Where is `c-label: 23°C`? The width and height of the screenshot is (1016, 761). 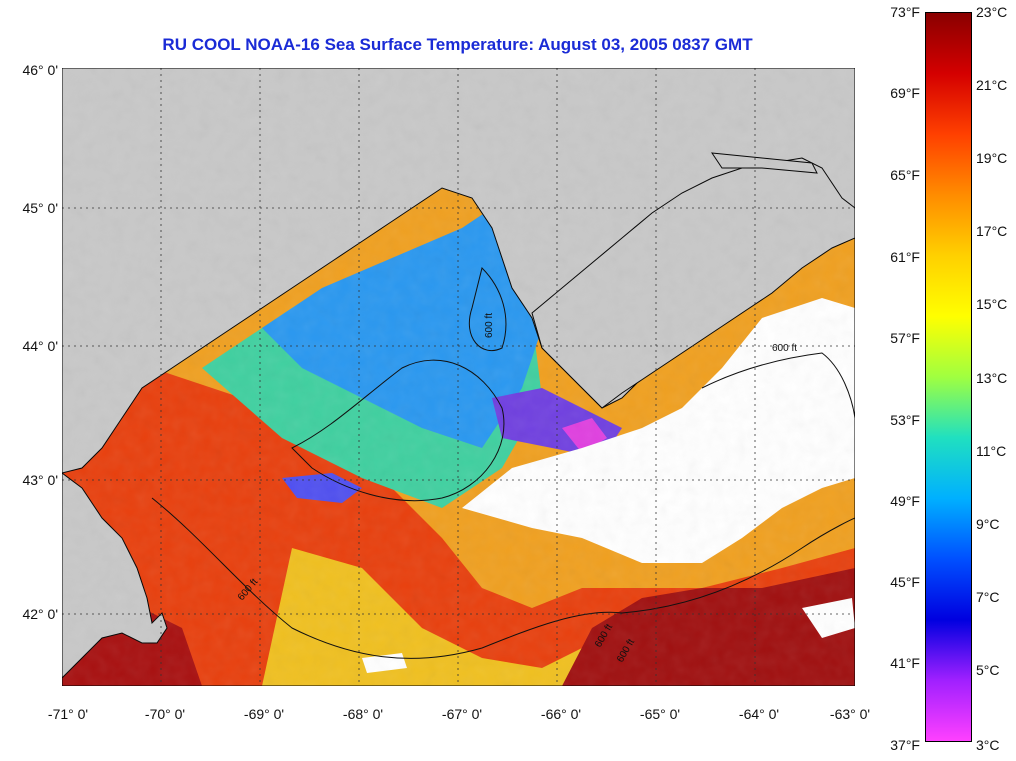
c-label: 23°C is located at coordinates (992, 12).